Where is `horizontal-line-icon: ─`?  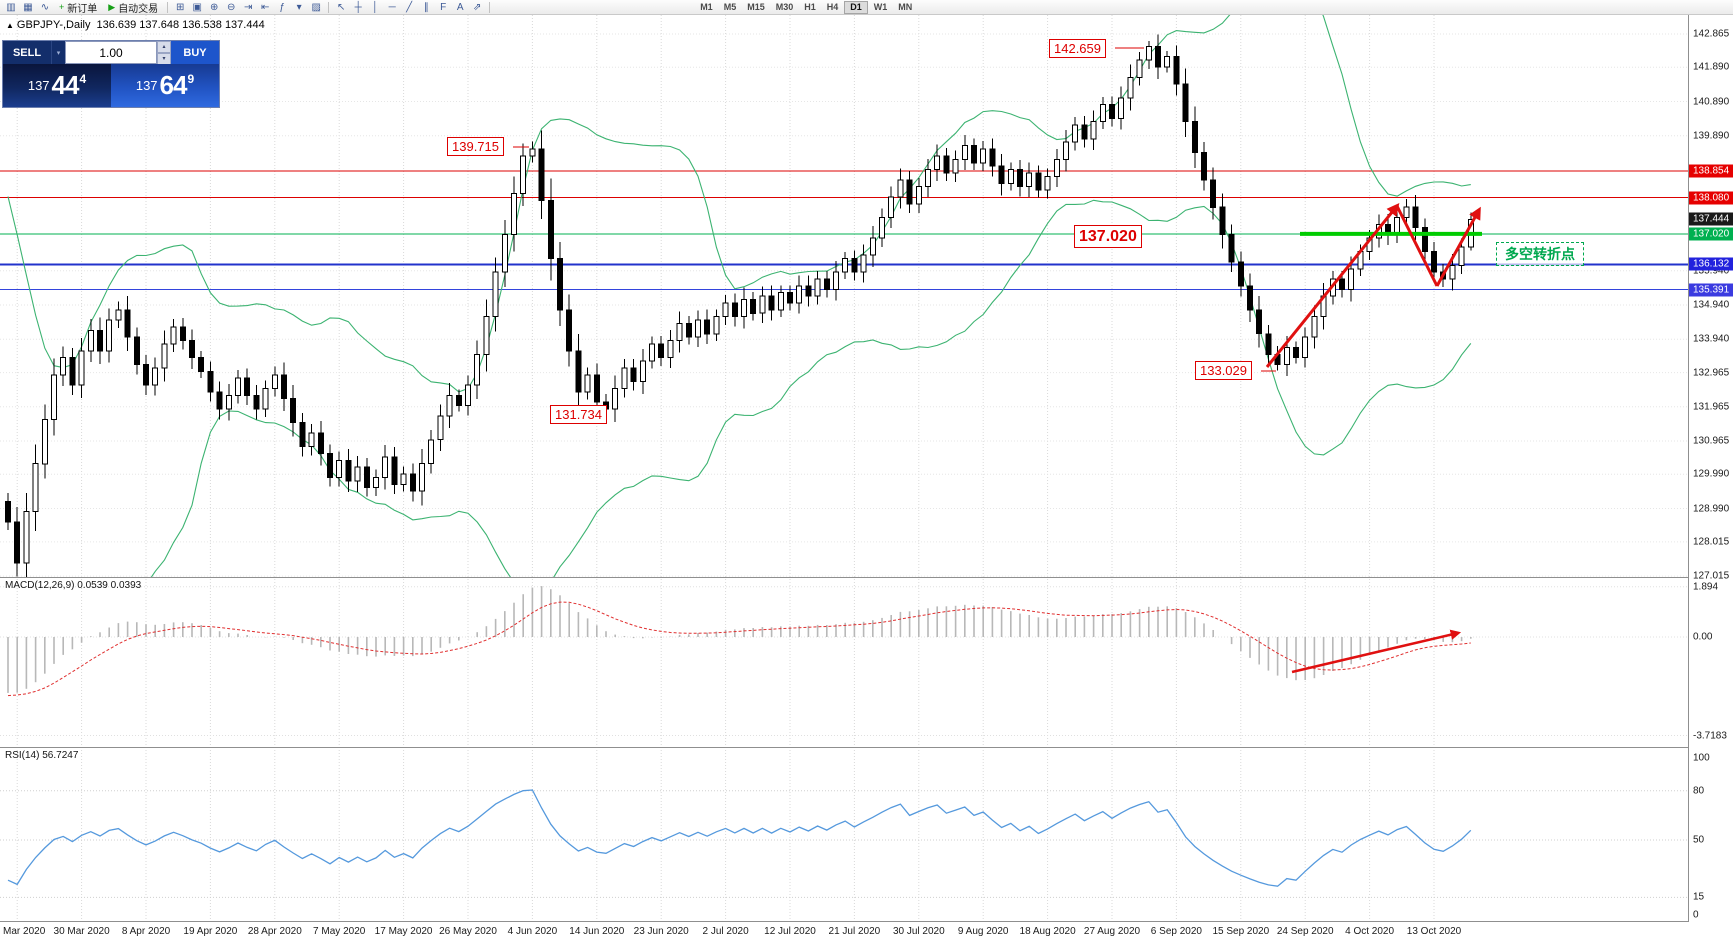
horizontal-line-icon: ─ is located at coordinates (392, 7).